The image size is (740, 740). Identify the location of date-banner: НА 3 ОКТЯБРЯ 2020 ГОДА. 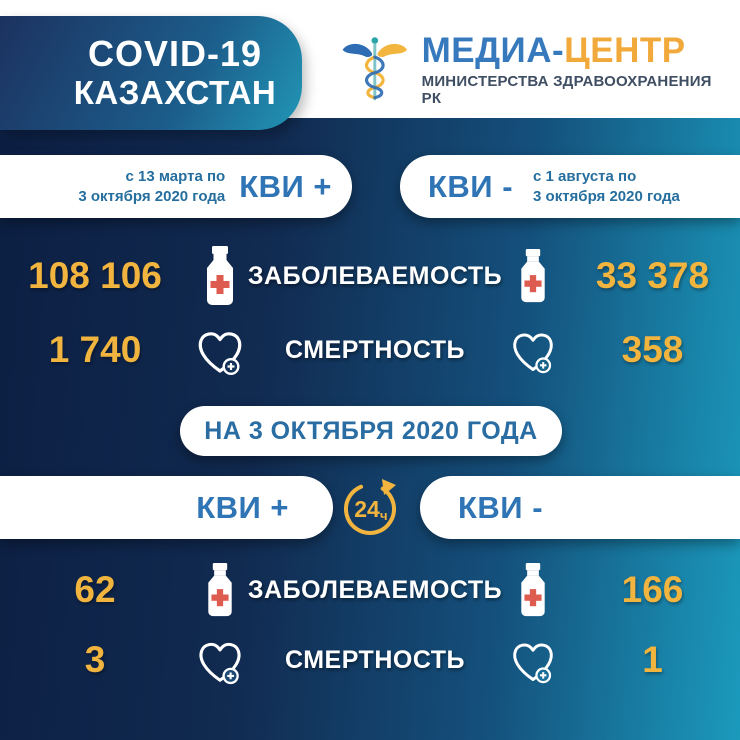
(371, 431).